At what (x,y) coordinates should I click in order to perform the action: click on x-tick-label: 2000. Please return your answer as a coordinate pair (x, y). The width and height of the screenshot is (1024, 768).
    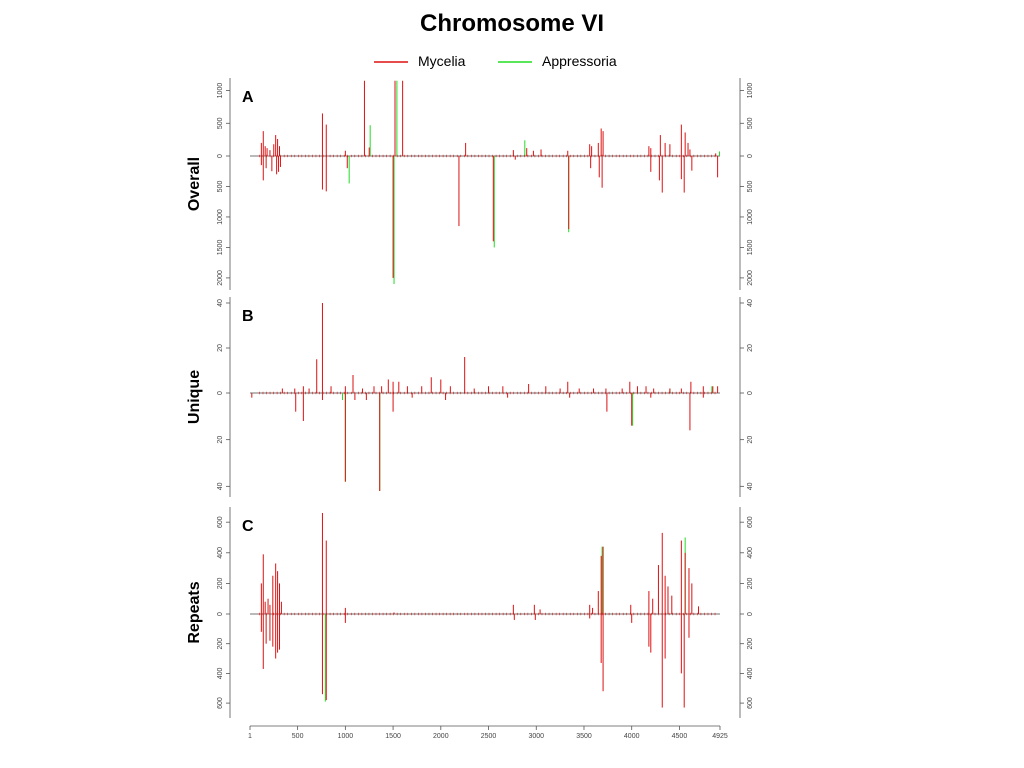
    Looking at the image, I should click on (441, 736).